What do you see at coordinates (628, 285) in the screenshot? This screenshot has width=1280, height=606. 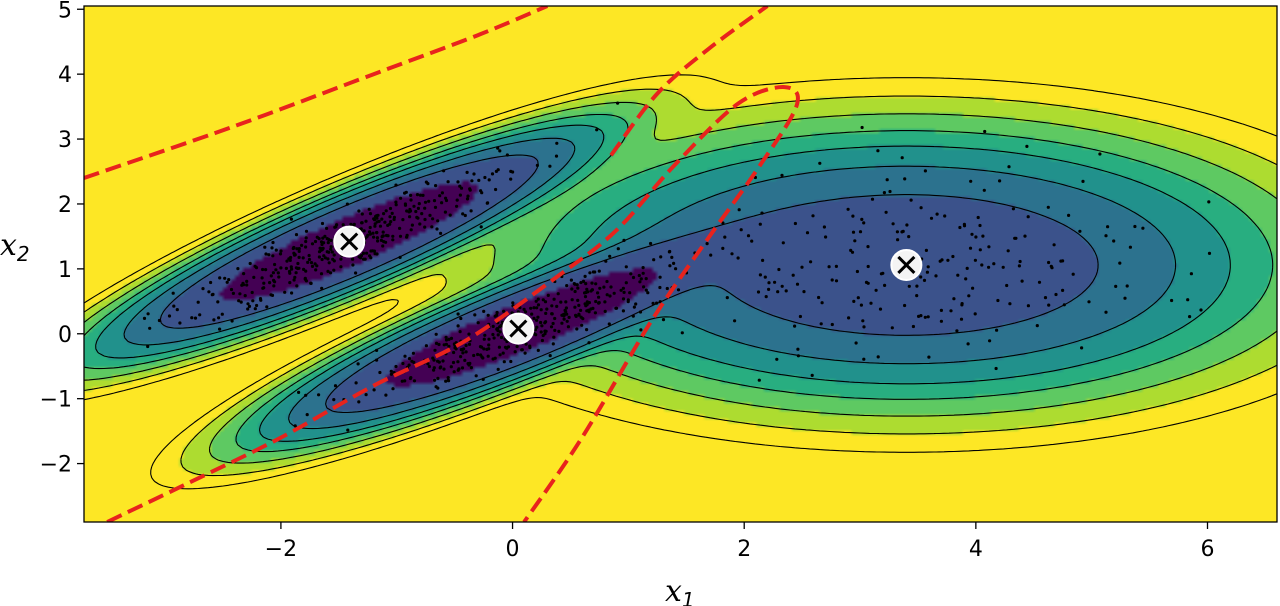 I see `centroid-markers` at bounding box center [628, 285].